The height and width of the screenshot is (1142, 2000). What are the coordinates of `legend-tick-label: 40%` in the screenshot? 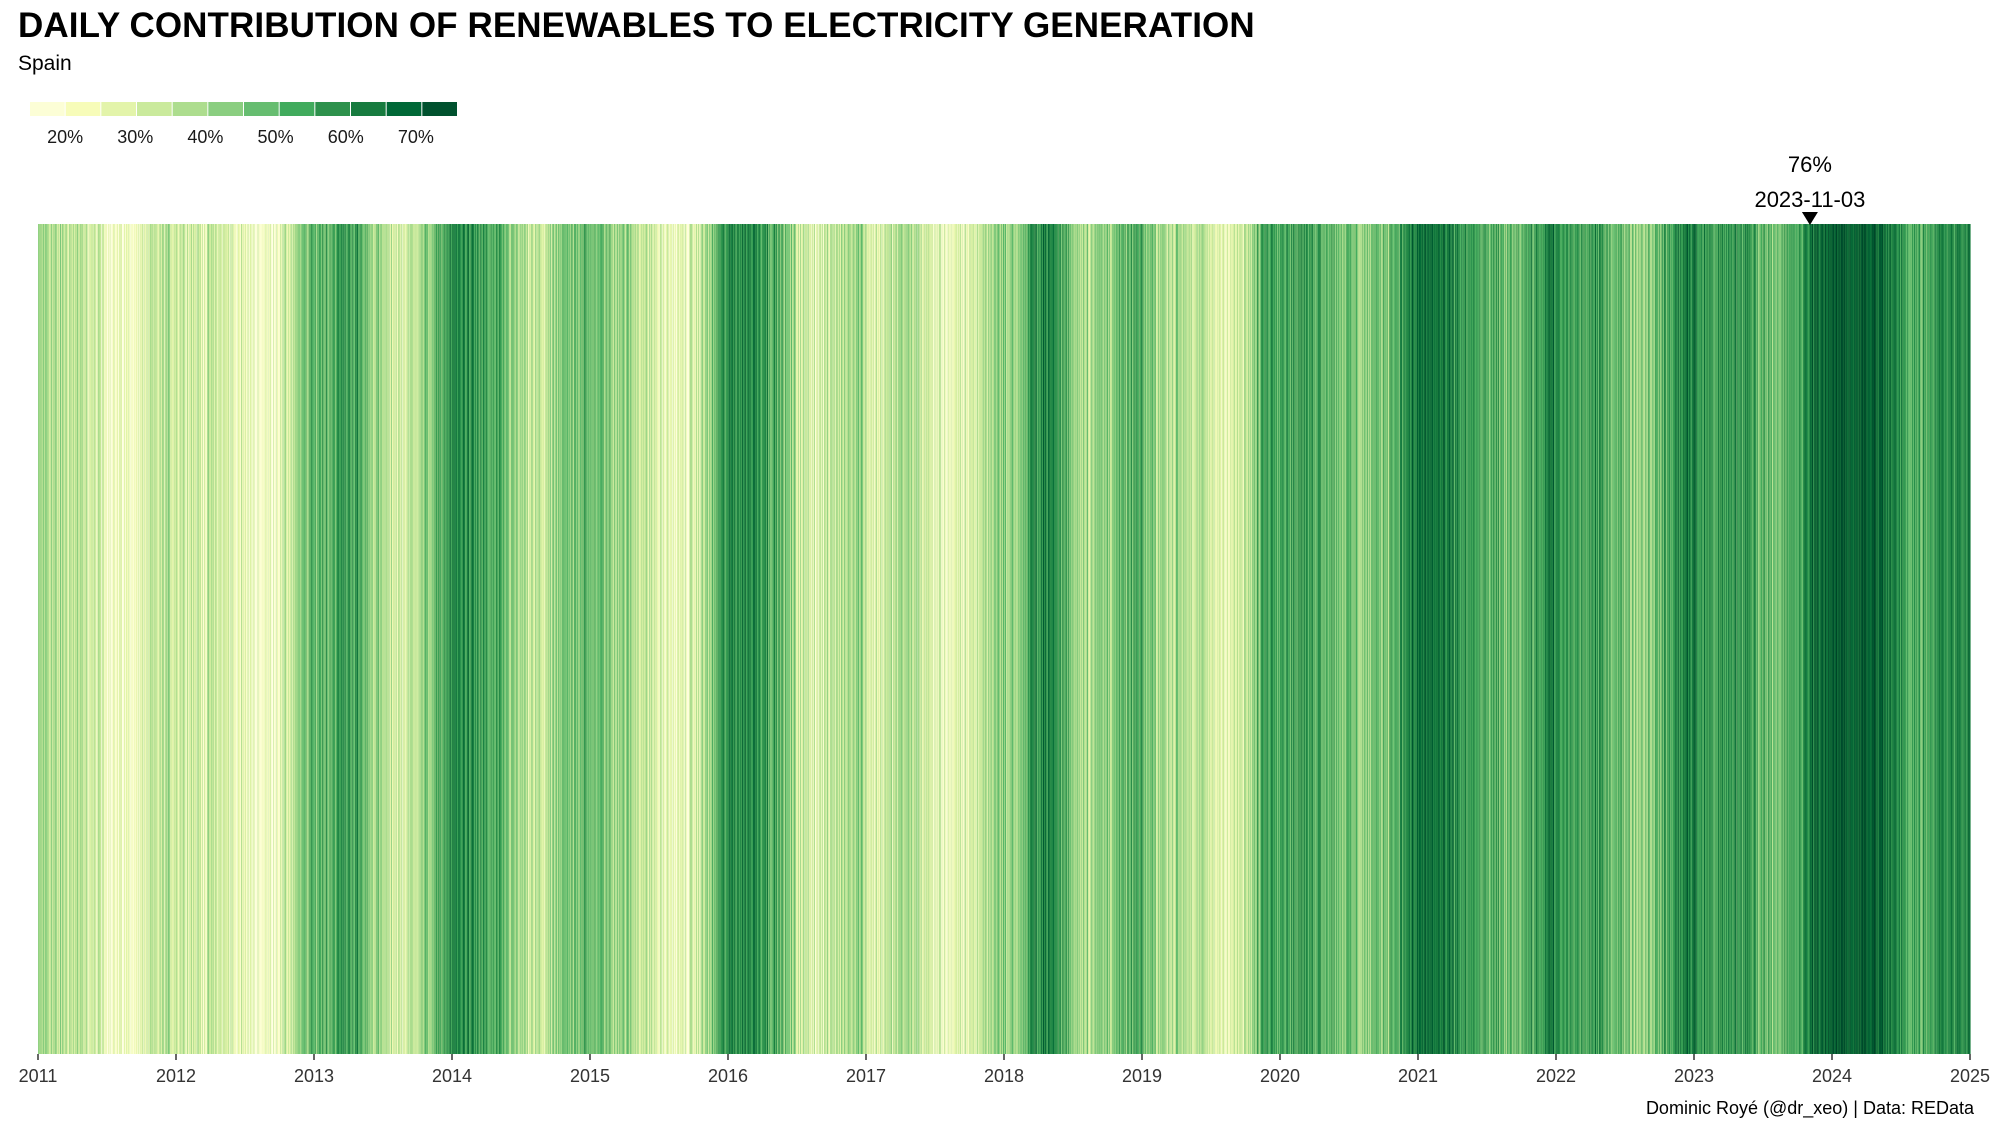 It's located at (205, 137).